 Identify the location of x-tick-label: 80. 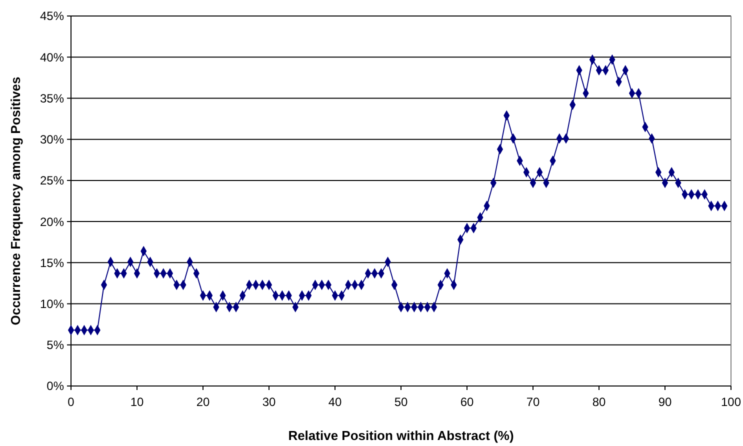
(599, 402).